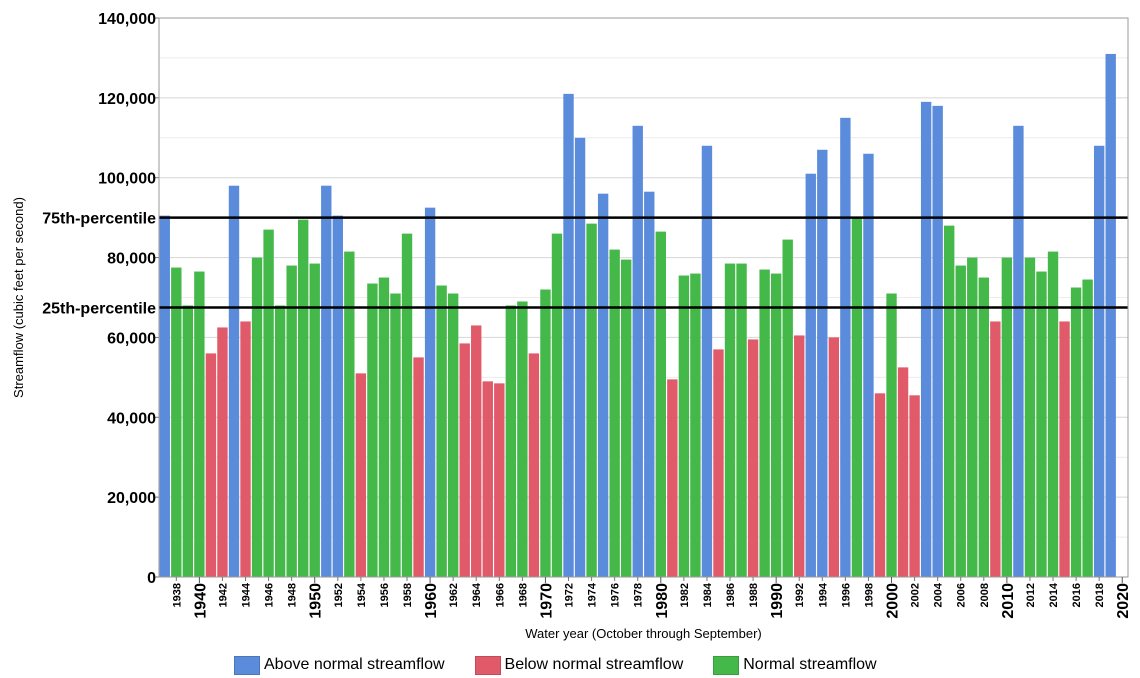  I want to click on bar-1987, so click(741, 420).